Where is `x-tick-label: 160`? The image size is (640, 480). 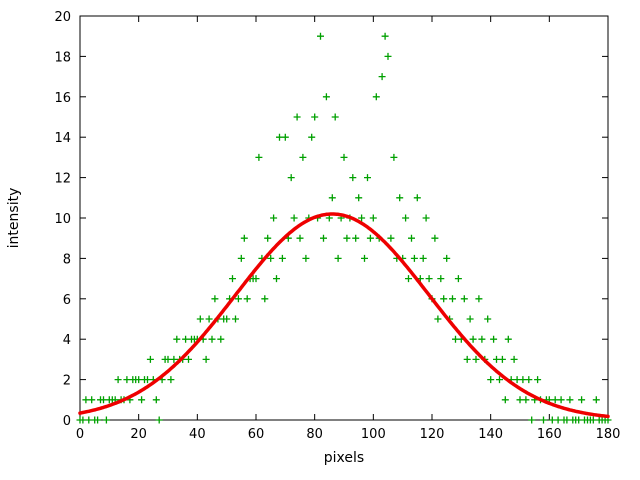 x-tick-label: 160 is located at coordinates (549, 434).